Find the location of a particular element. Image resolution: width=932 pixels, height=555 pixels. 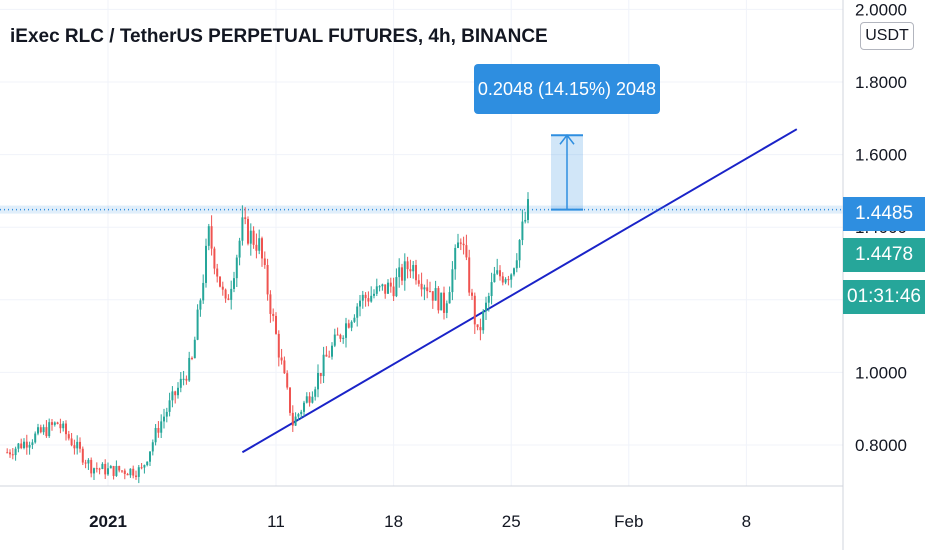

x-tick-label: 11 is located at coordinates (276, 521).